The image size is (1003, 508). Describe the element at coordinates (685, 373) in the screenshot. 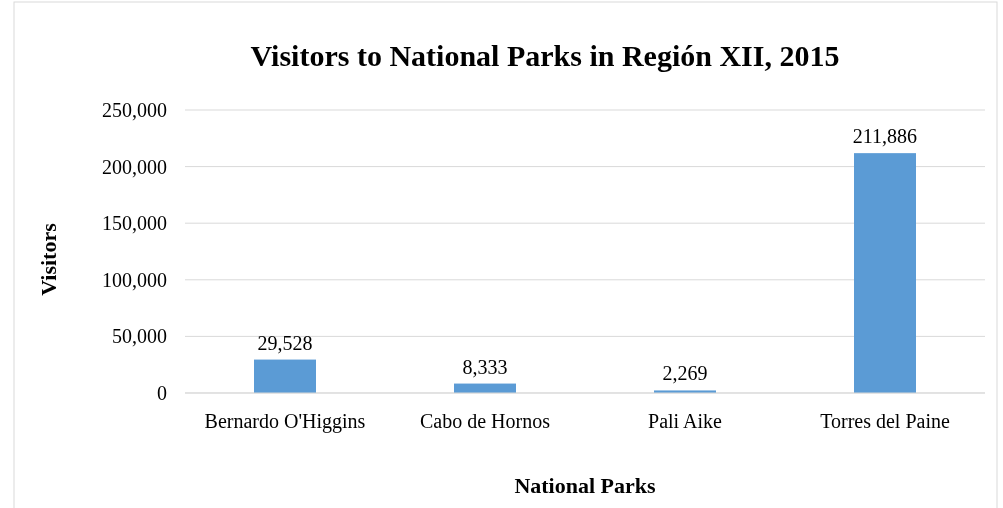

I see `data-label: 2,269` at that location.